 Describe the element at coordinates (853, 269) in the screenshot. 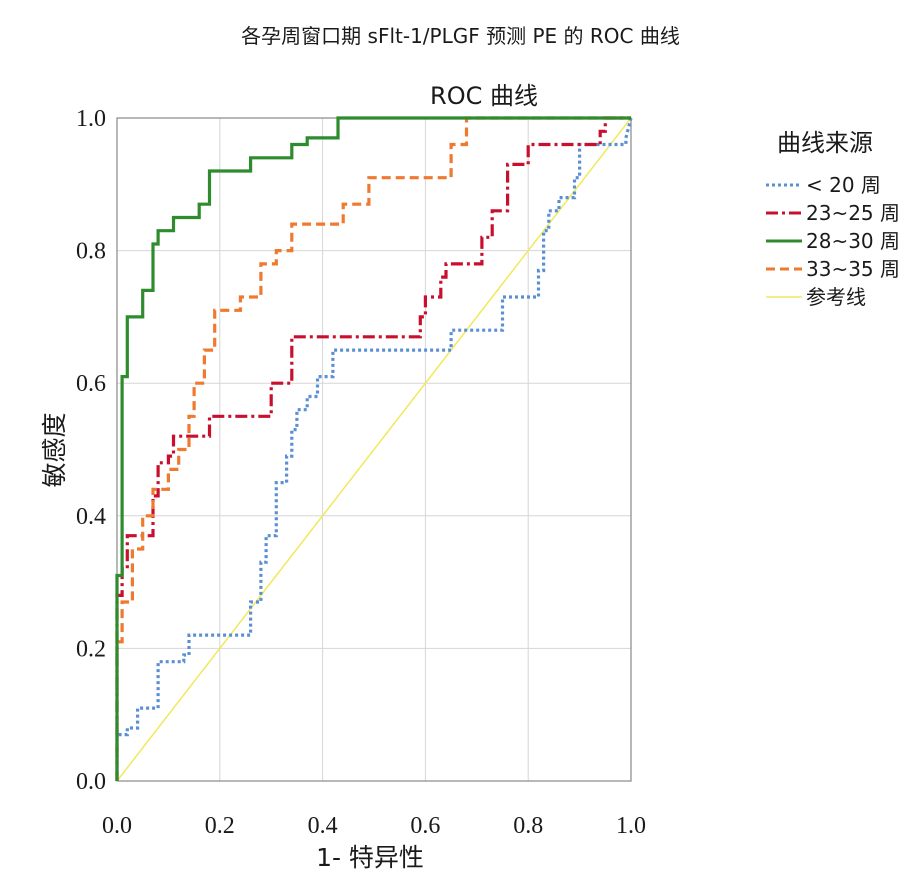

I see `legend-label-3: 33~35 周` at that location.